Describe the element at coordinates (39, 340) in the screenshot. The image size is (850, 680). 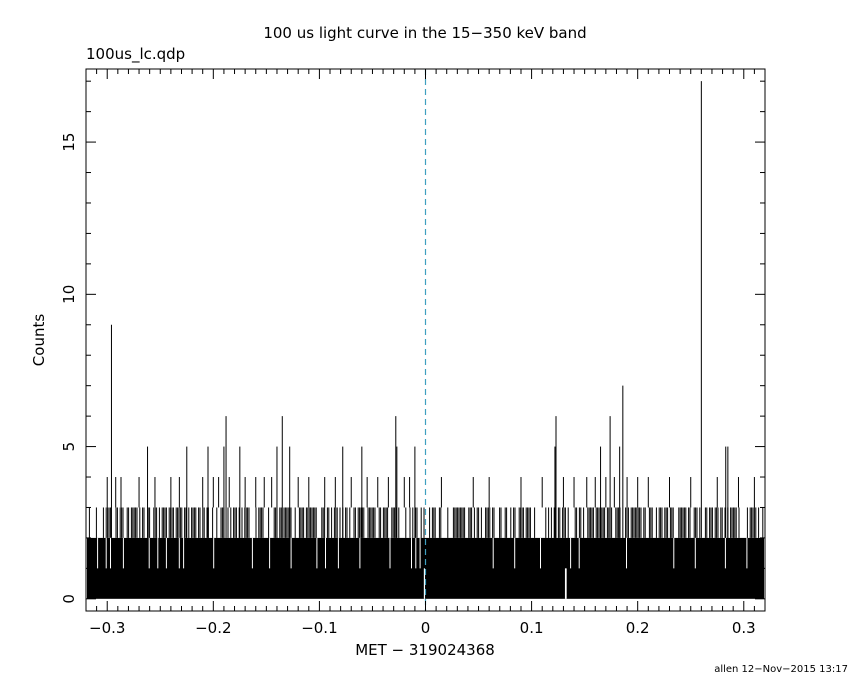
I see `y-axis-label: Counts` at that location.